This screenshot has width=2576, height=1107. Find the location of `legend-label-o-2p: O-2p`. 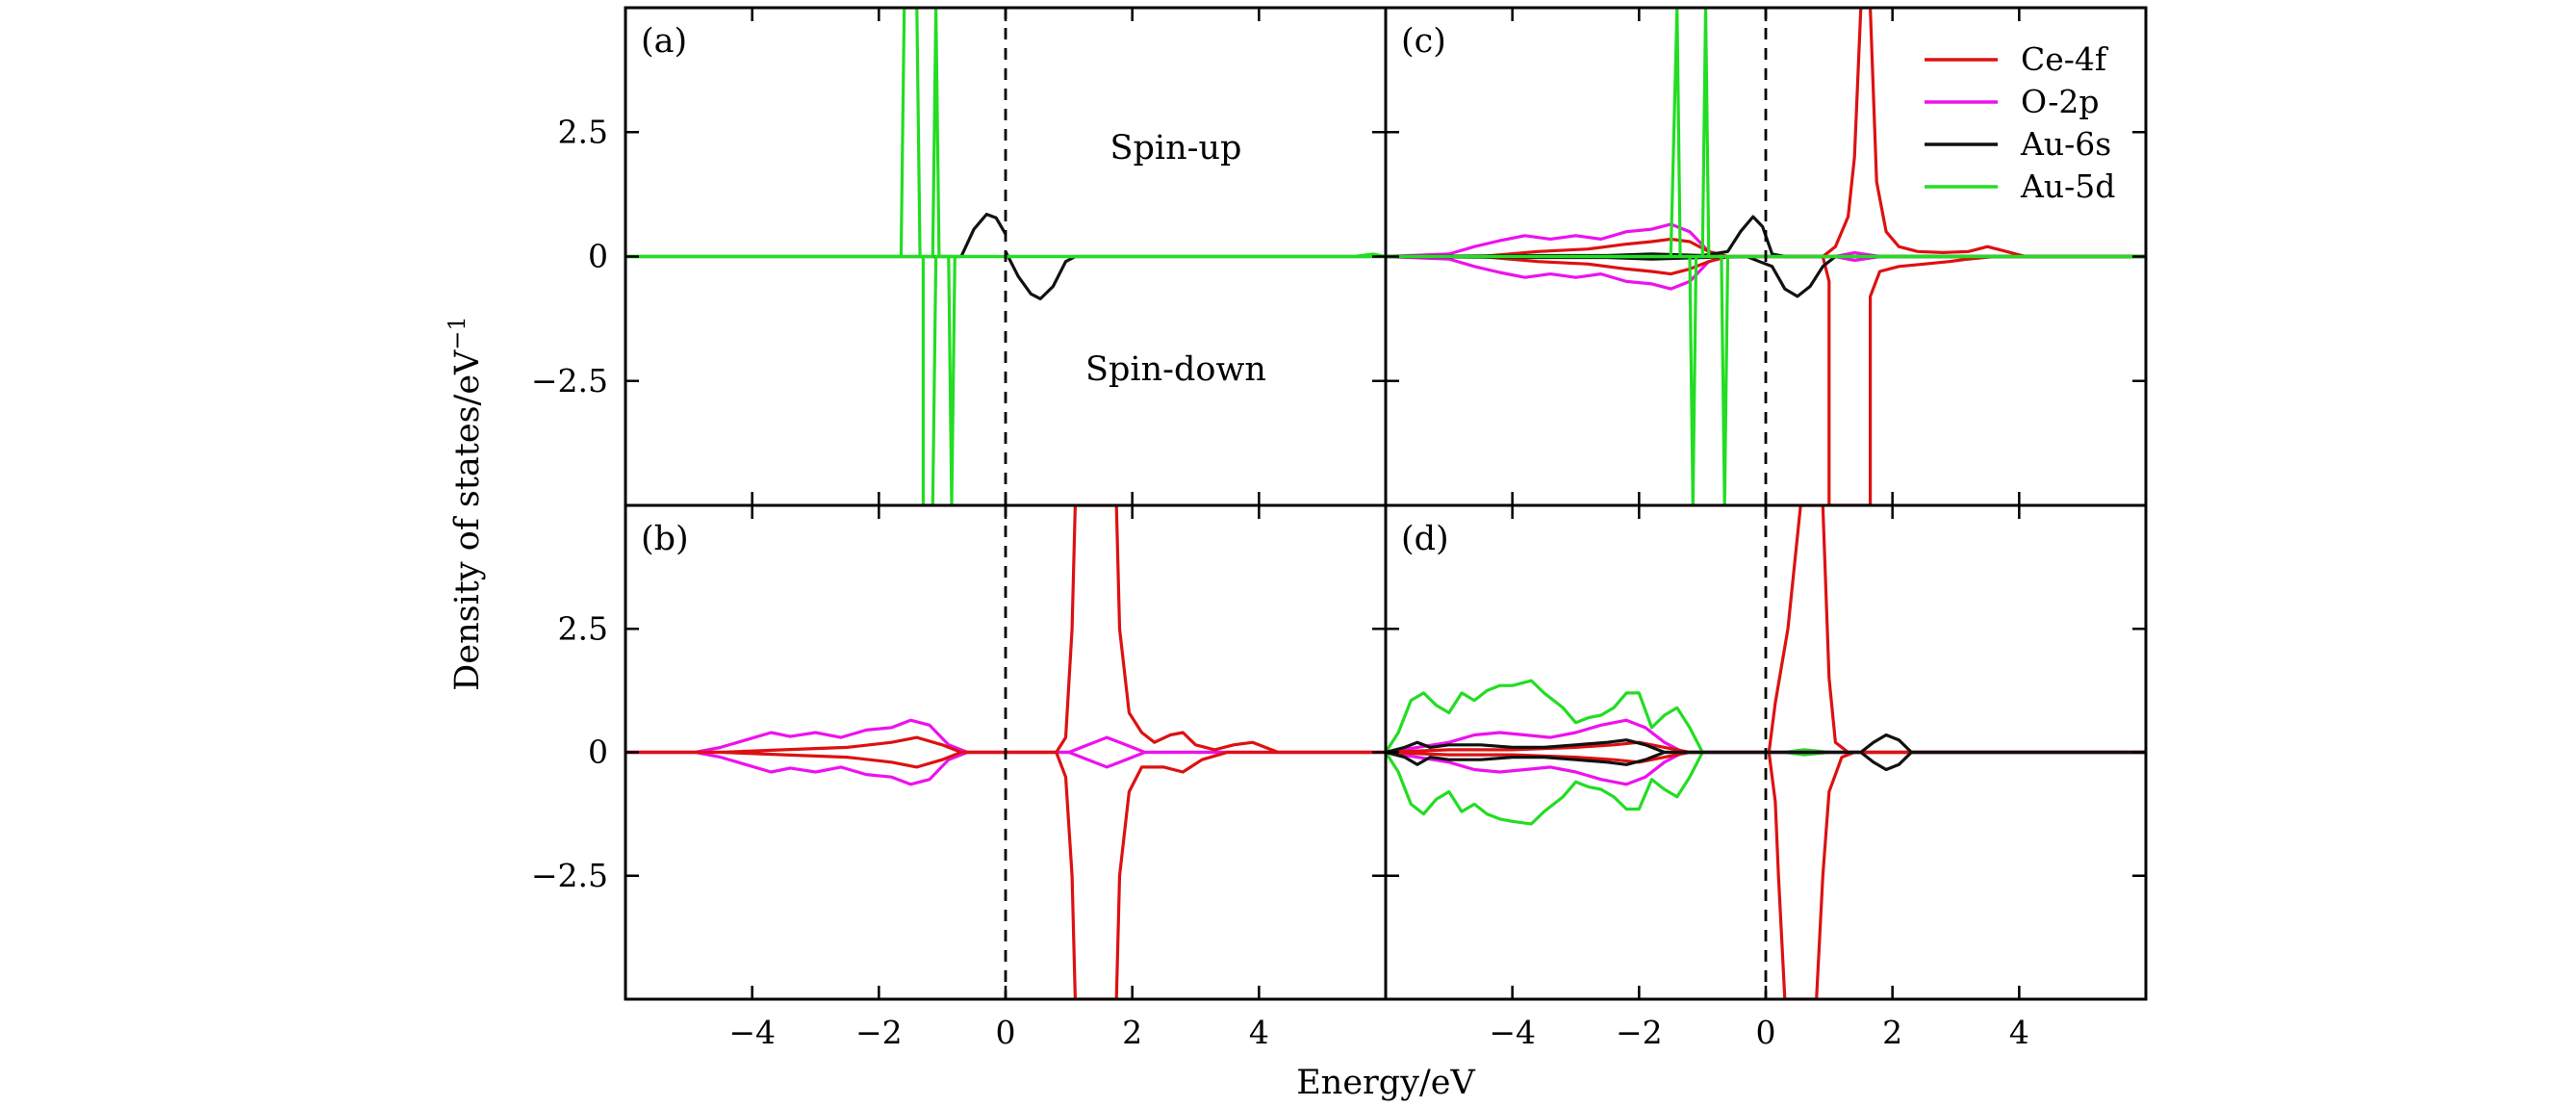

legend-label-o-2p: O-2p is located at coordinates (2060, 101).